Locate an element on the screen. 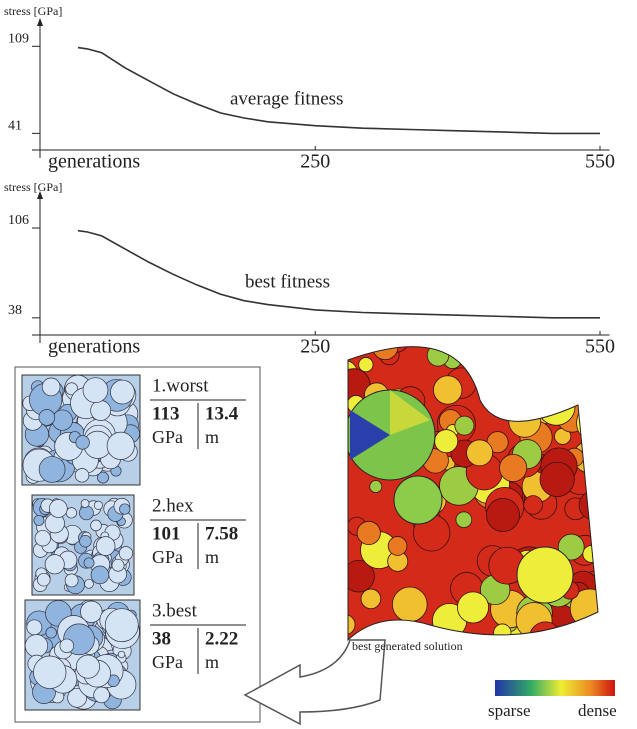 The height and width of the screenshot is (729, 637). annotation: average fitness is located at coordinates (286, 98).